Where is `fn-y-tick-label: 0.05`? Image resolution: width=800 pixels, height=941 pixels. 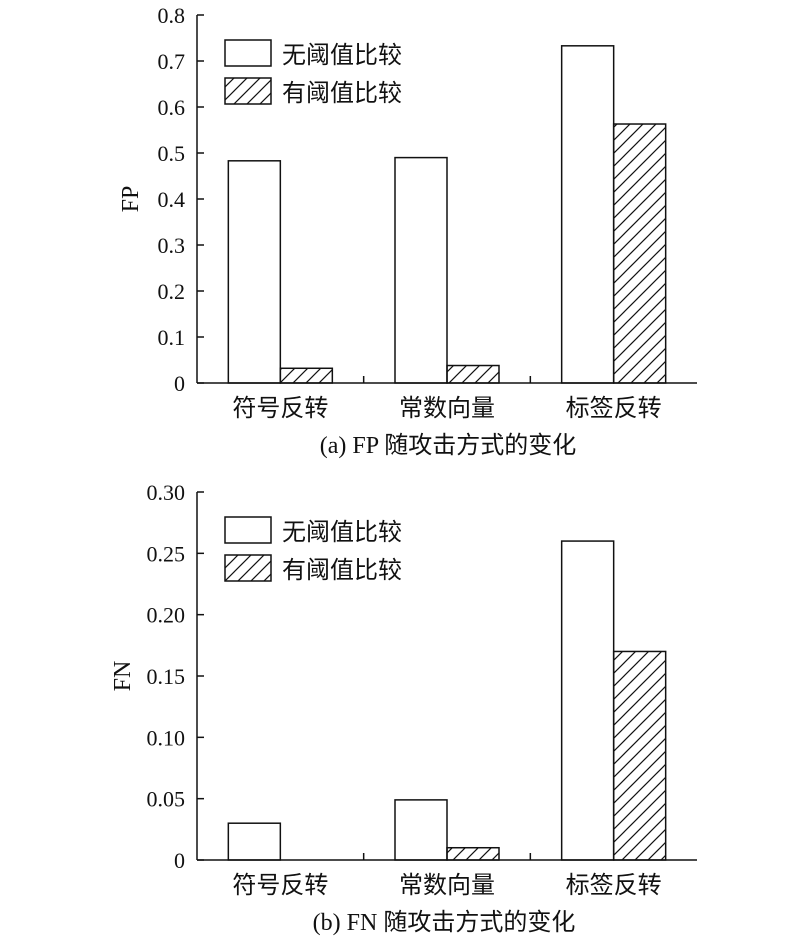
fn-y-tick-label: 0.05 is located at coordinates (166, 799).